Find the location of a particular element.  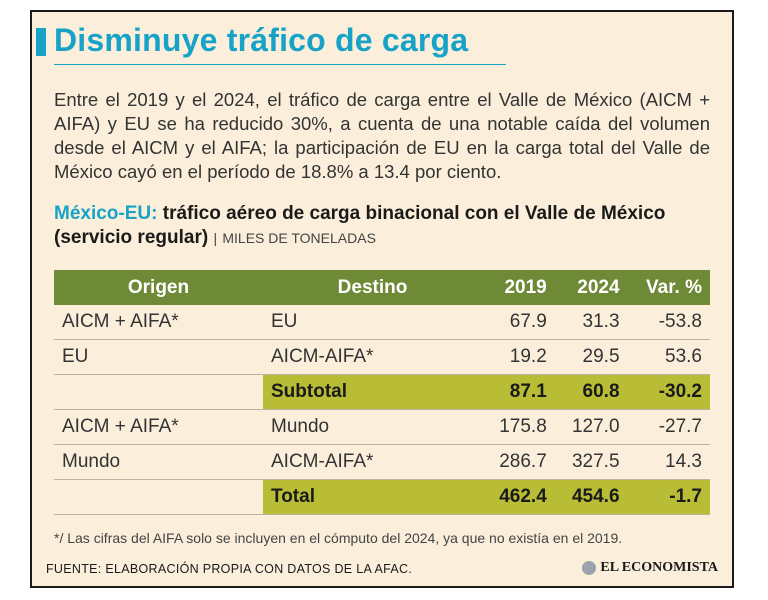

column-header-2024: 2024 is located at coordinates (591, 287).